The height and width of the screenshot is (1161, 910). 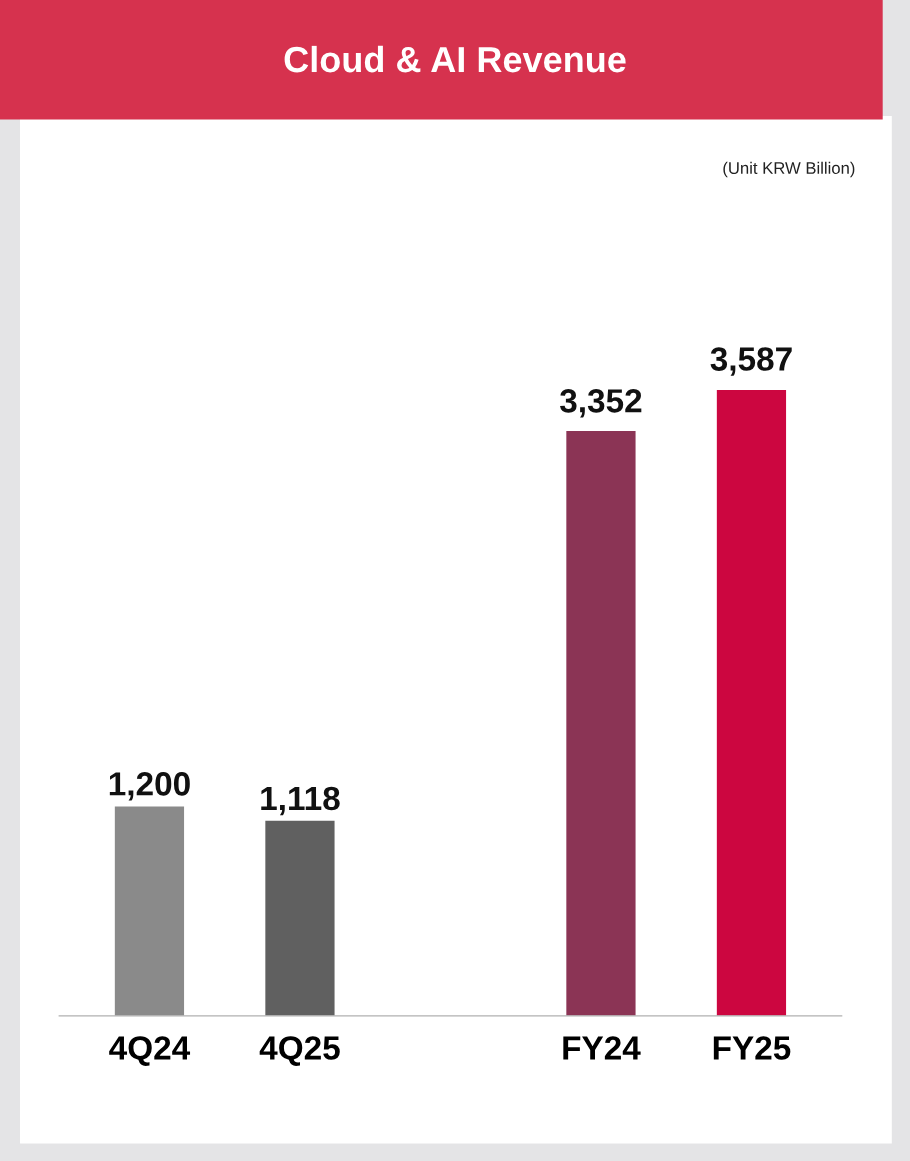 What do you see at coordinates (150, 1051) in the screenshot?
I see `x-tick-label: 4Q24` at bounding box center [150, 1051].